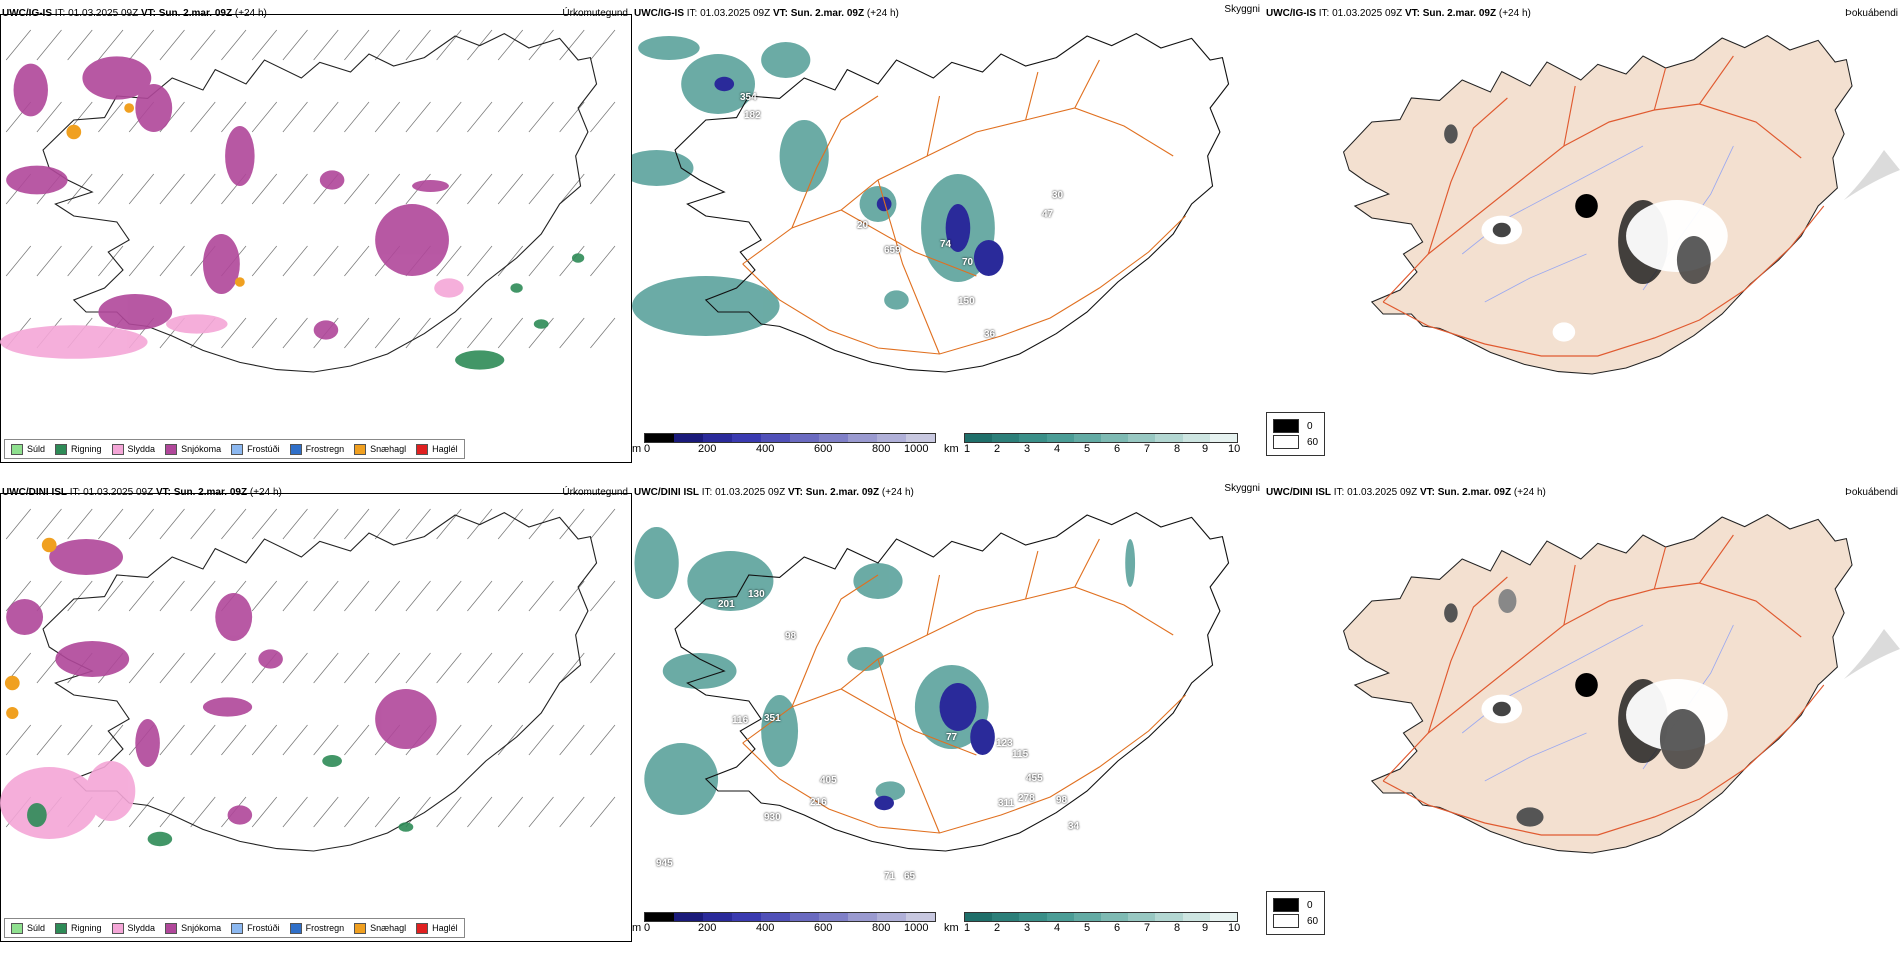 This screenshot has width=1900, height=954. What do you see at coordinates (68, 800) in the screenshot?
I see `sleet-areas` at bounding box center [68, 800].